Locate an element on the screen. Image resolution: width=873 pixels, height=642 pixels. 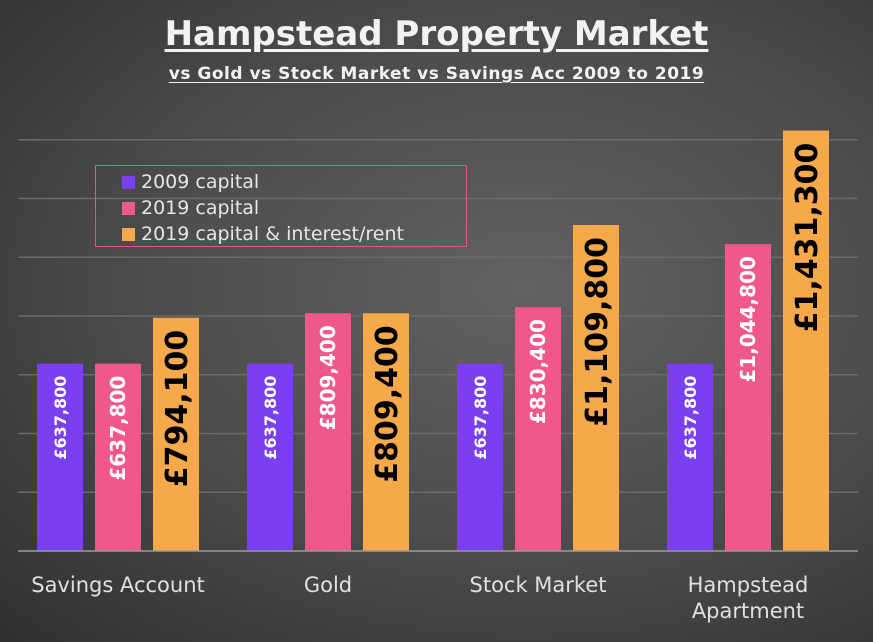
category-label: Stock Market is located at coordinates (538, 585).